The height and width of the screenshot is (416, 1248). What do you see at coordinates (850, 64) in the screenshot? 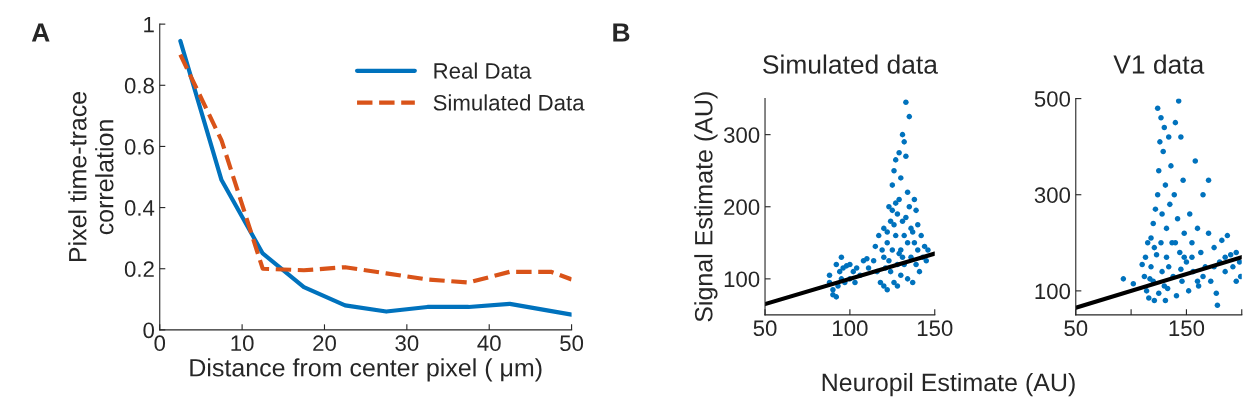
I see `chart-title: Simulated data` at bounding box center [850, 64].